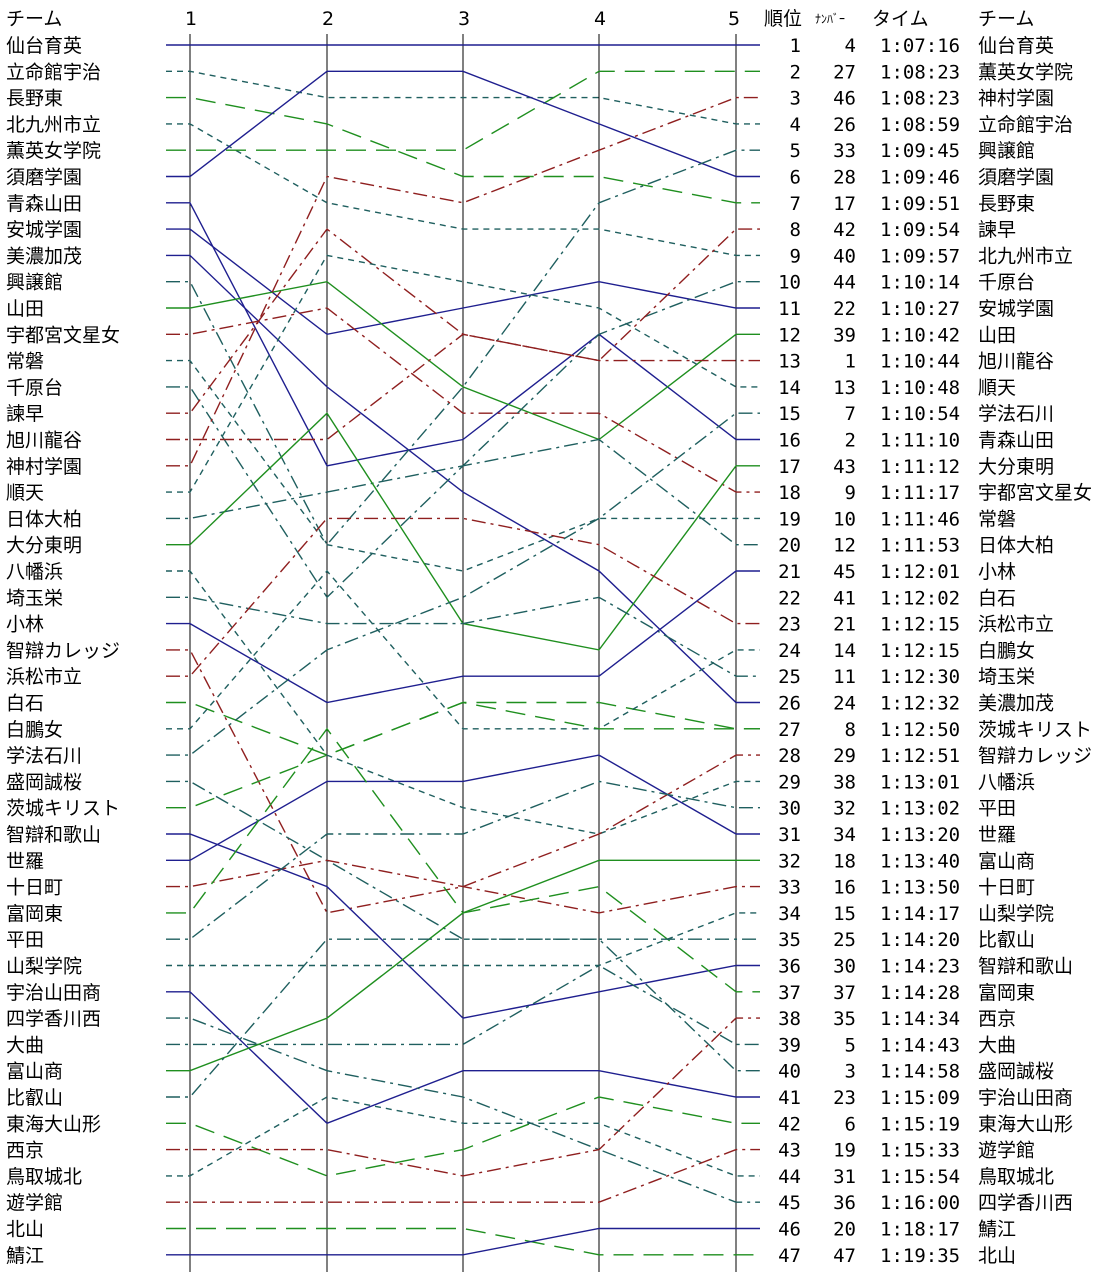 The width and height of the screenshot is (1118, 1282). Describe the element at coordinates (789, 730) in the screenshot. I see `result-rank: 27` at that location.